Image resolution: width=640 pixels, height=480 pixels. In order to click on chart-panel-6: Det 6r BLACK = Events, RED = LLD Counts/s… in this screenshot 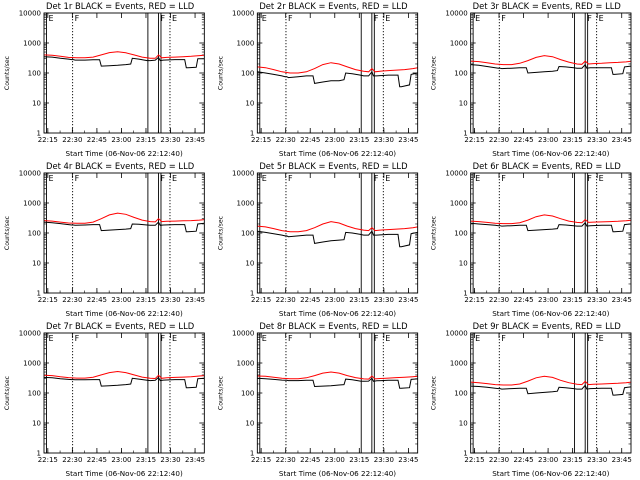, I will do `click(531, 239)`.